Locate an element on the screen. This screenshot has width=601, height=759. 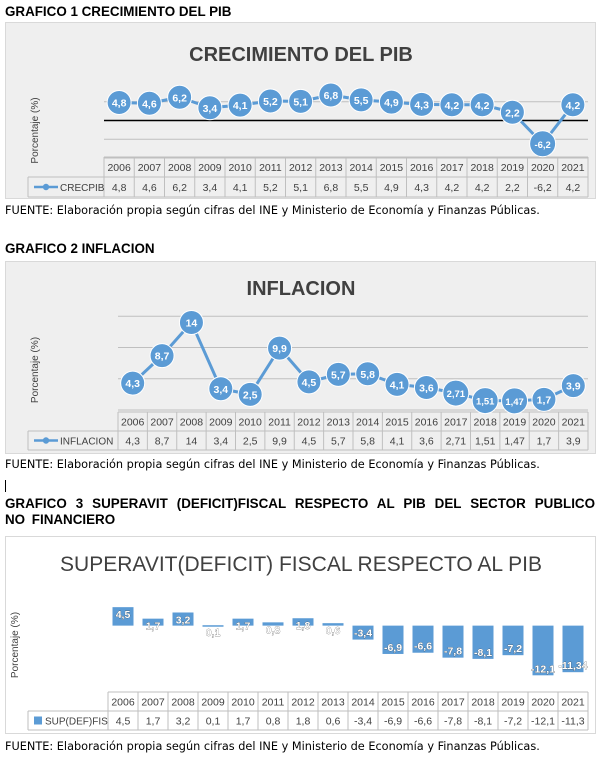
data-label: 6,2 is located at coordinates (179, 98).